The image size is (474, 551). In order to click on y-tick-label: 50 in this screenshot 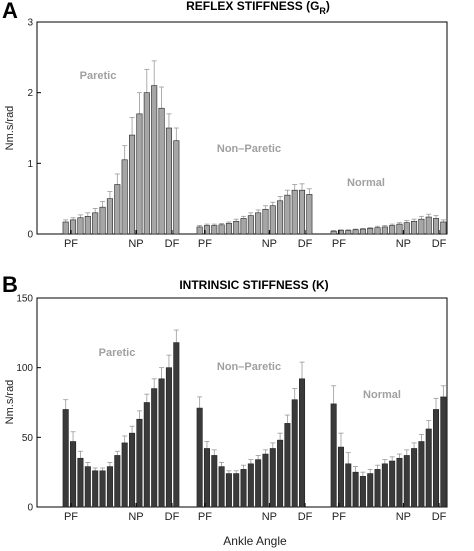, I will do `click(28, 438)`.